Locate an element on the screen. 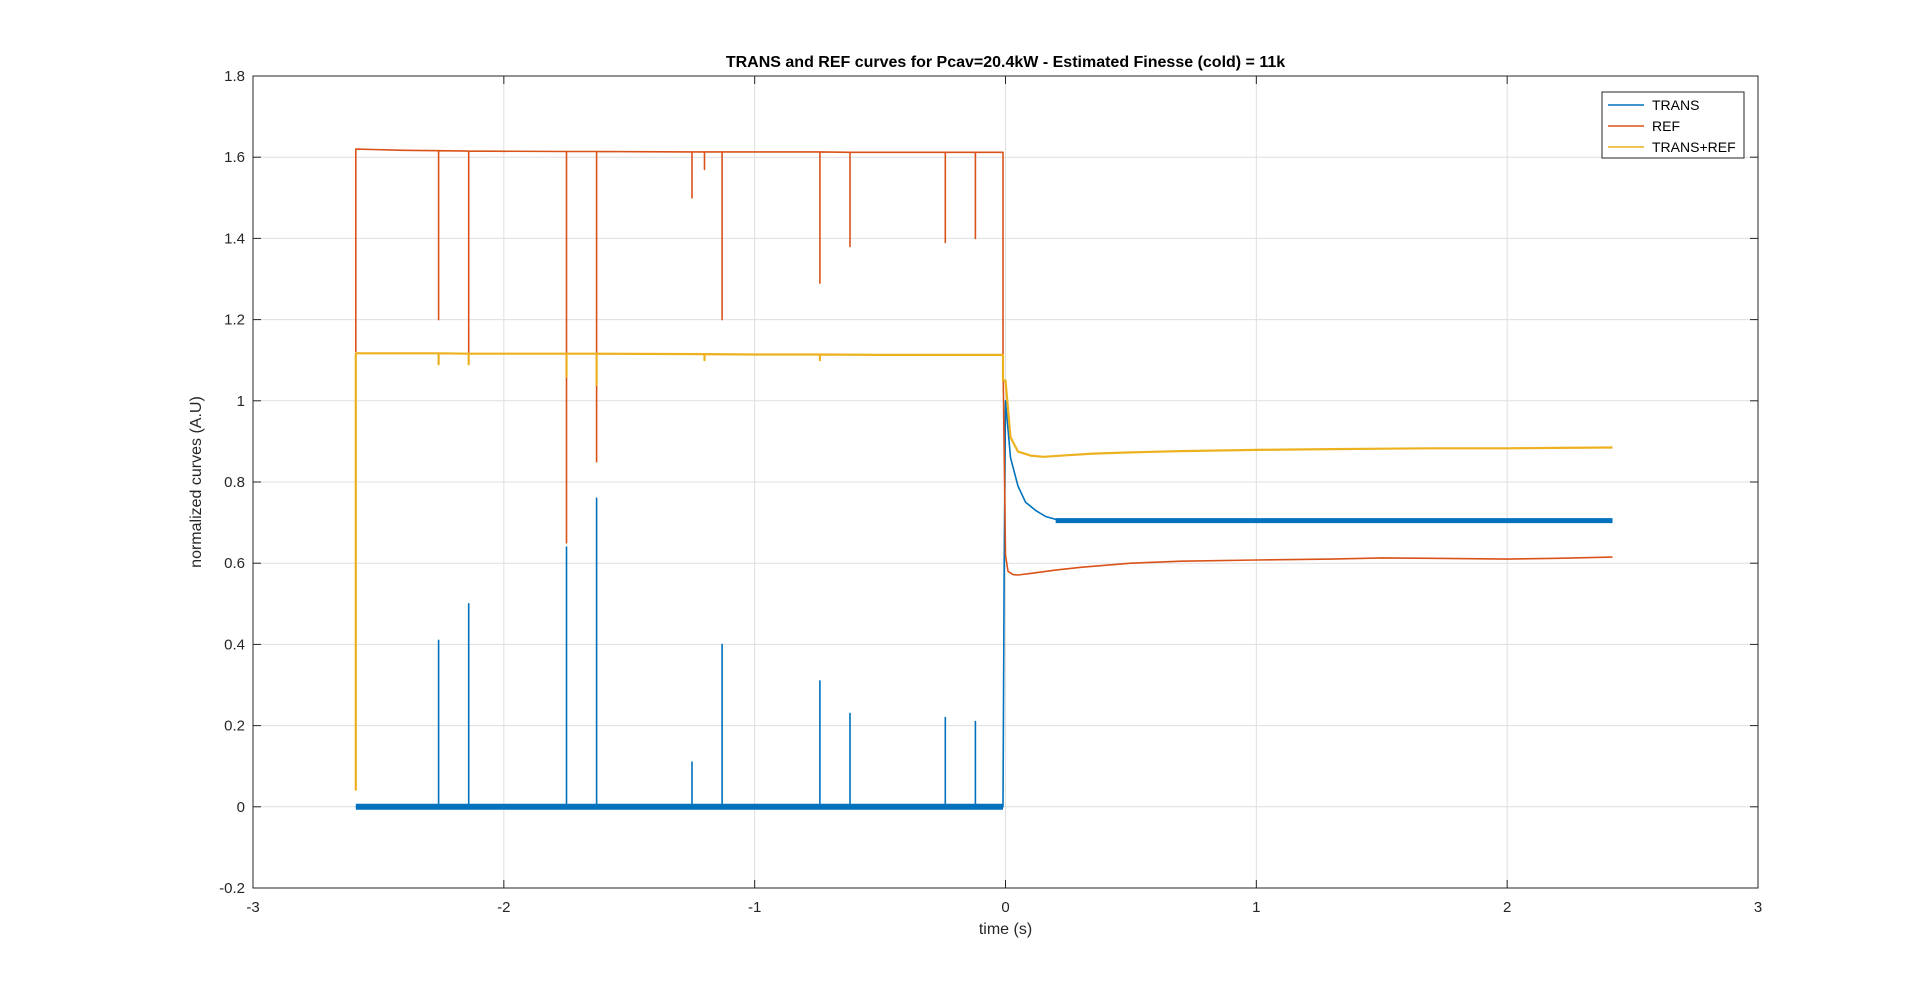  y-tick-label: 0 is located at coordinates (241, 807).